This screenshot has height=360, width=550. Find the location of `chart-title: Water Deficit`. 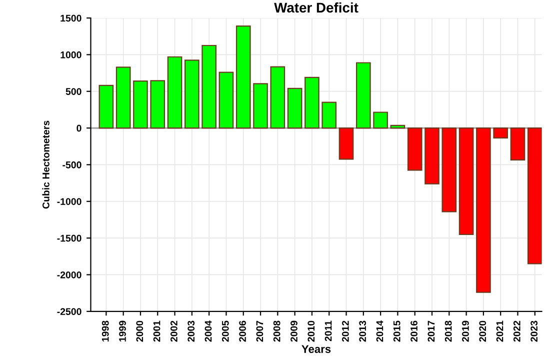

chart-title: Water Deficit is located at coordinates (316, 7).